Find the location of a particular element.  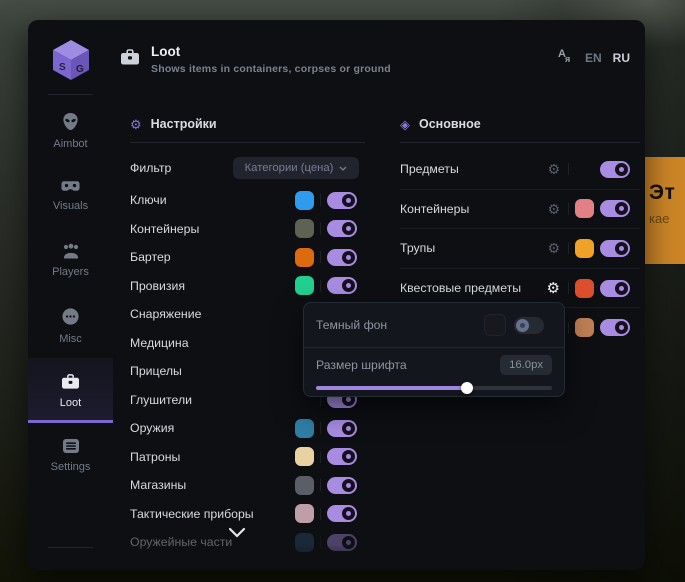

category-label: Ключи is located at coordinates (148, 200).